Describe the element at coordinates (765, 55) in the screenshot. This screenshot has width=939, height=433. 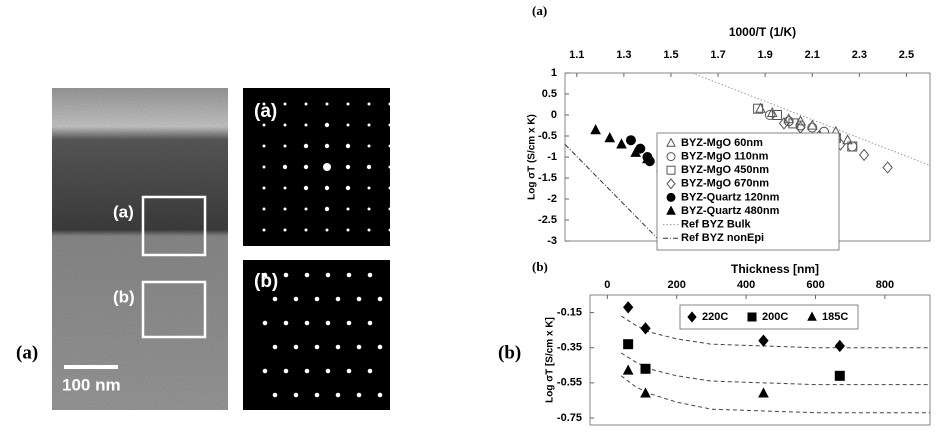
I see `x-tick-label: 1.9` at that location.